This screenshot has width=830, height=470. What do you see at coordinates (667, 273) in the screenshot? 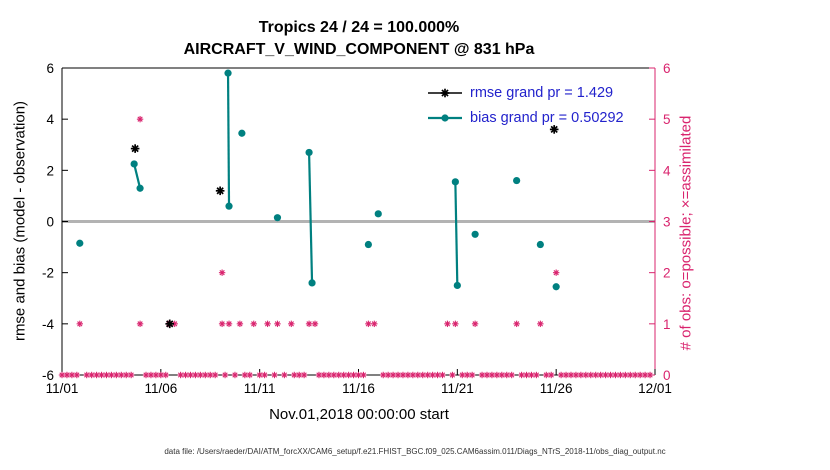
I see `y-right-tick-label: 2` at bounding box center [667, 273].